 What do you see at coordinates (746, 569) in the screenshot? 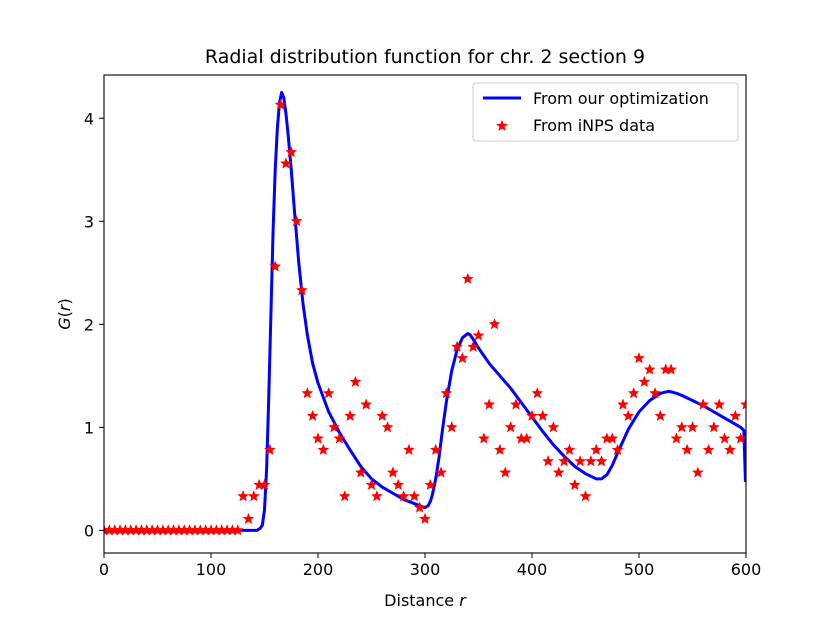
I see `x-tick-label: 600` at bounding box center [746, 569].